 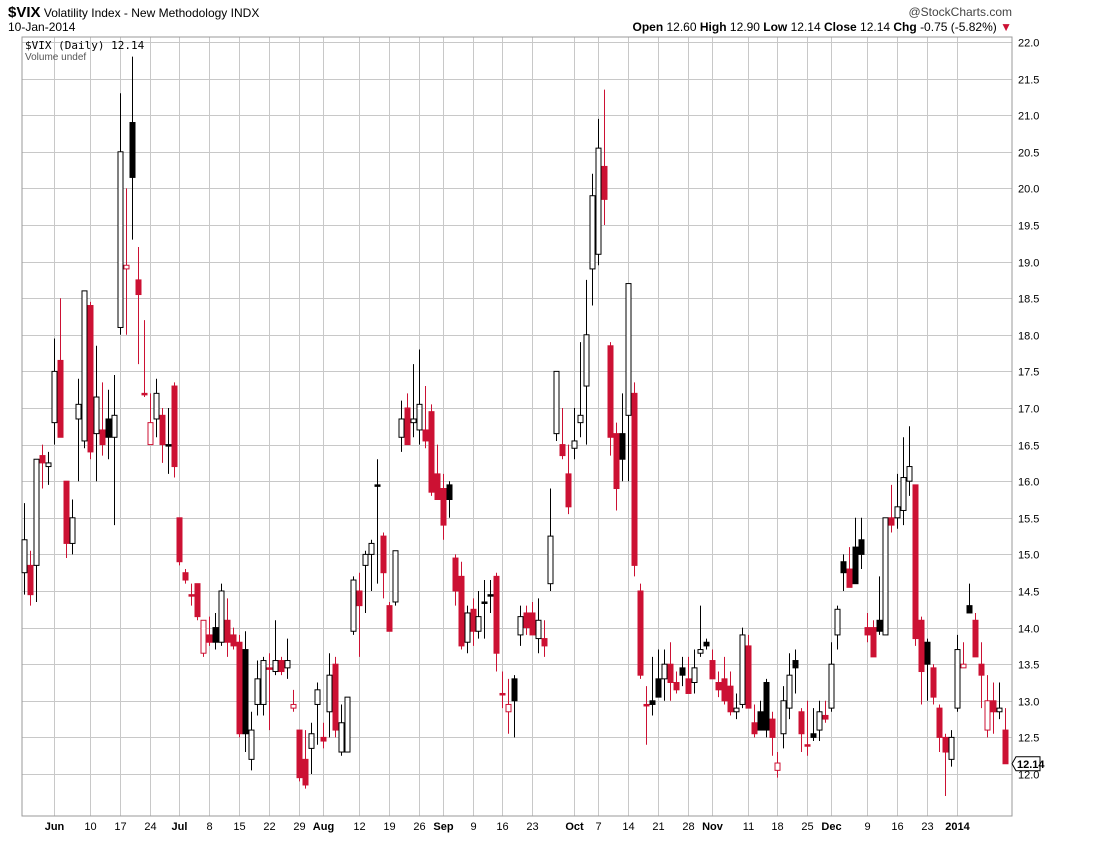 What do you see at coordinates (1028, 556) in the screenshot?
I see `y-tick-label: 15.0` at bounding box center [1028, 556].